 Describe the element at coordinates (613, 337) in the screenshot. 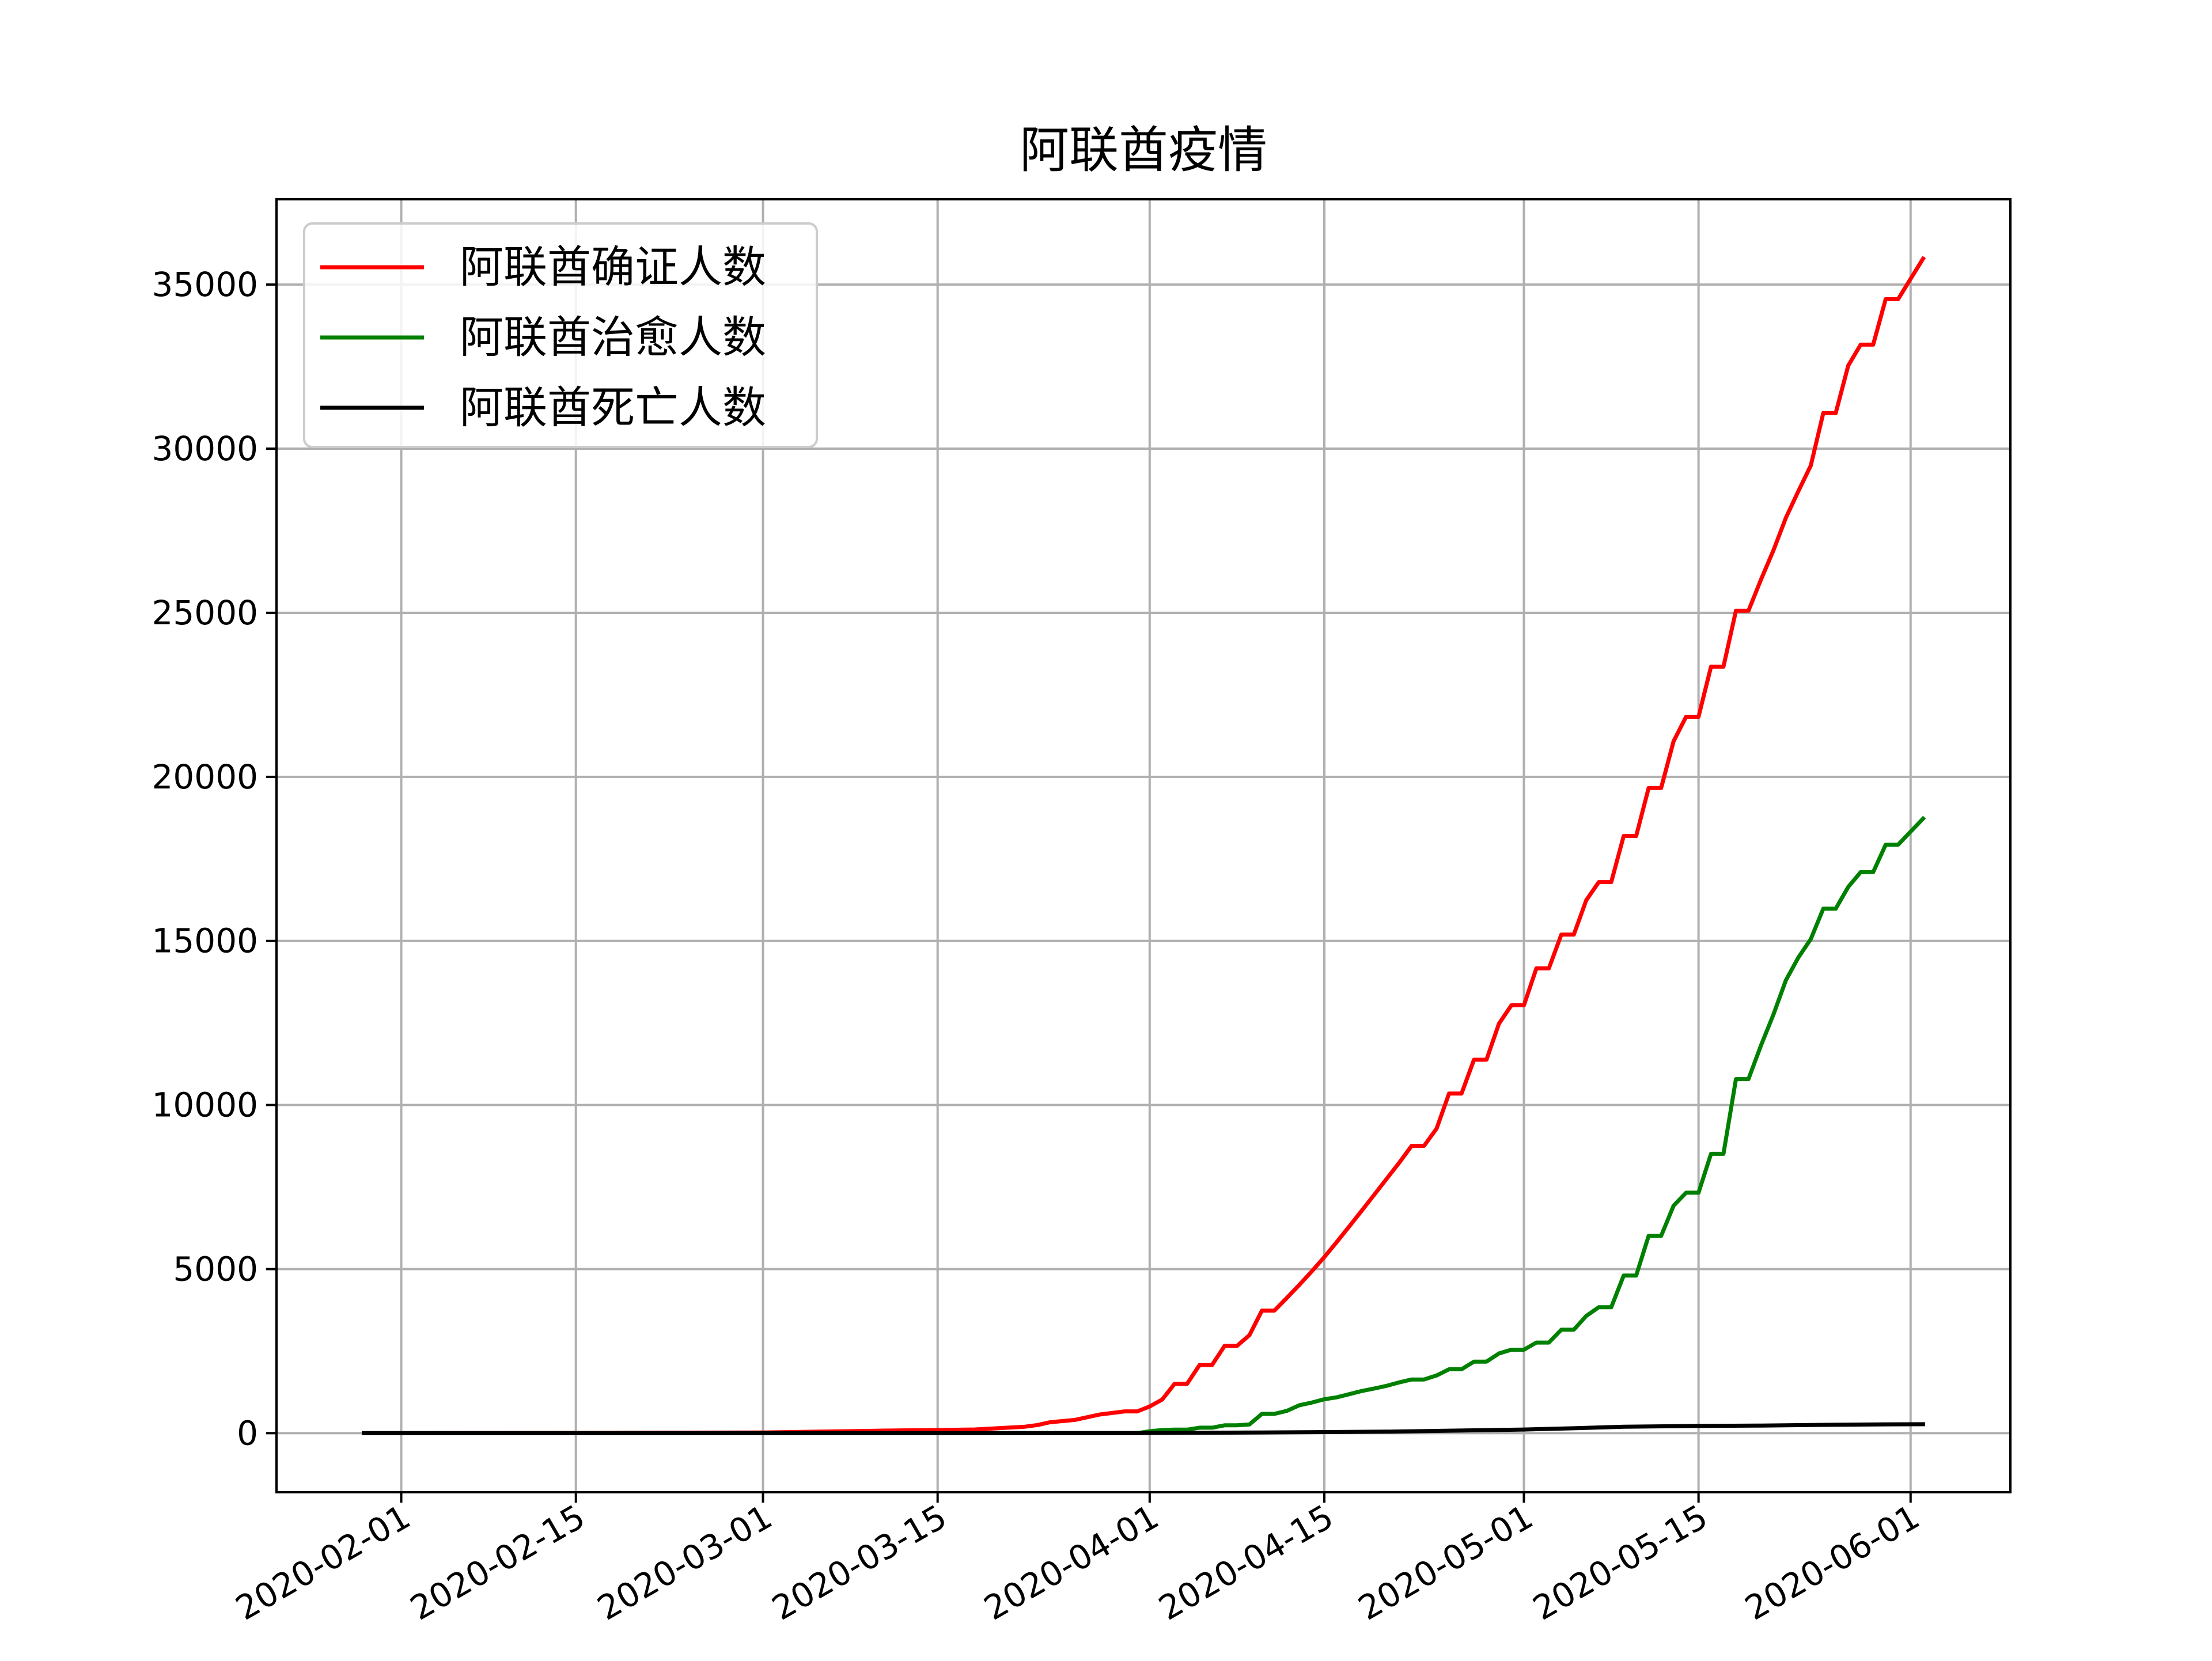

I see `legend-label: 阿联酋治愈人数` at that location.